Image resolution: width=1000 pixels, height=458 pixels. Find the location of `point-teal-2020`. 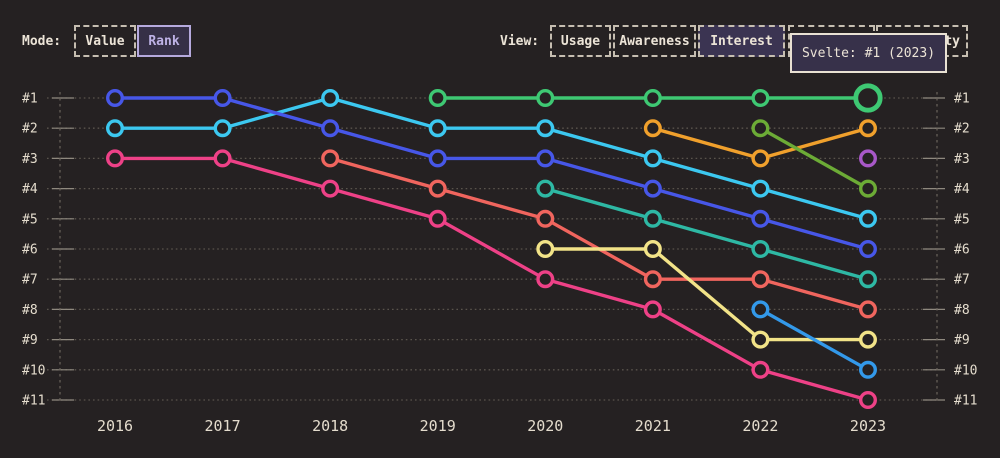

point-teal-2020 is located at coordinates (545, 188).